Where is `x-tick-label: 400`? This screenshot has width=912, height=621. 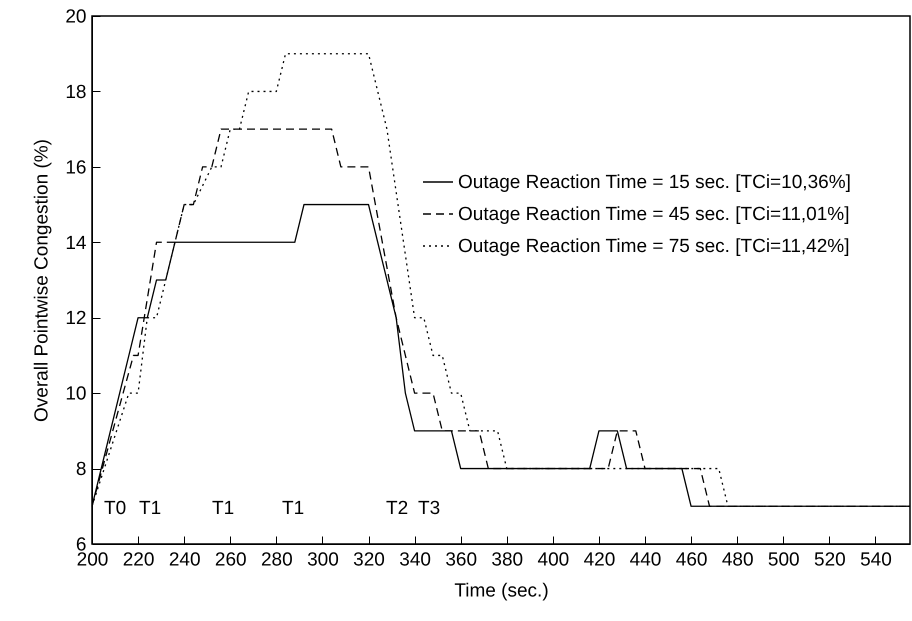 x-tick-label: 400 is located at coordinates (553, 560).